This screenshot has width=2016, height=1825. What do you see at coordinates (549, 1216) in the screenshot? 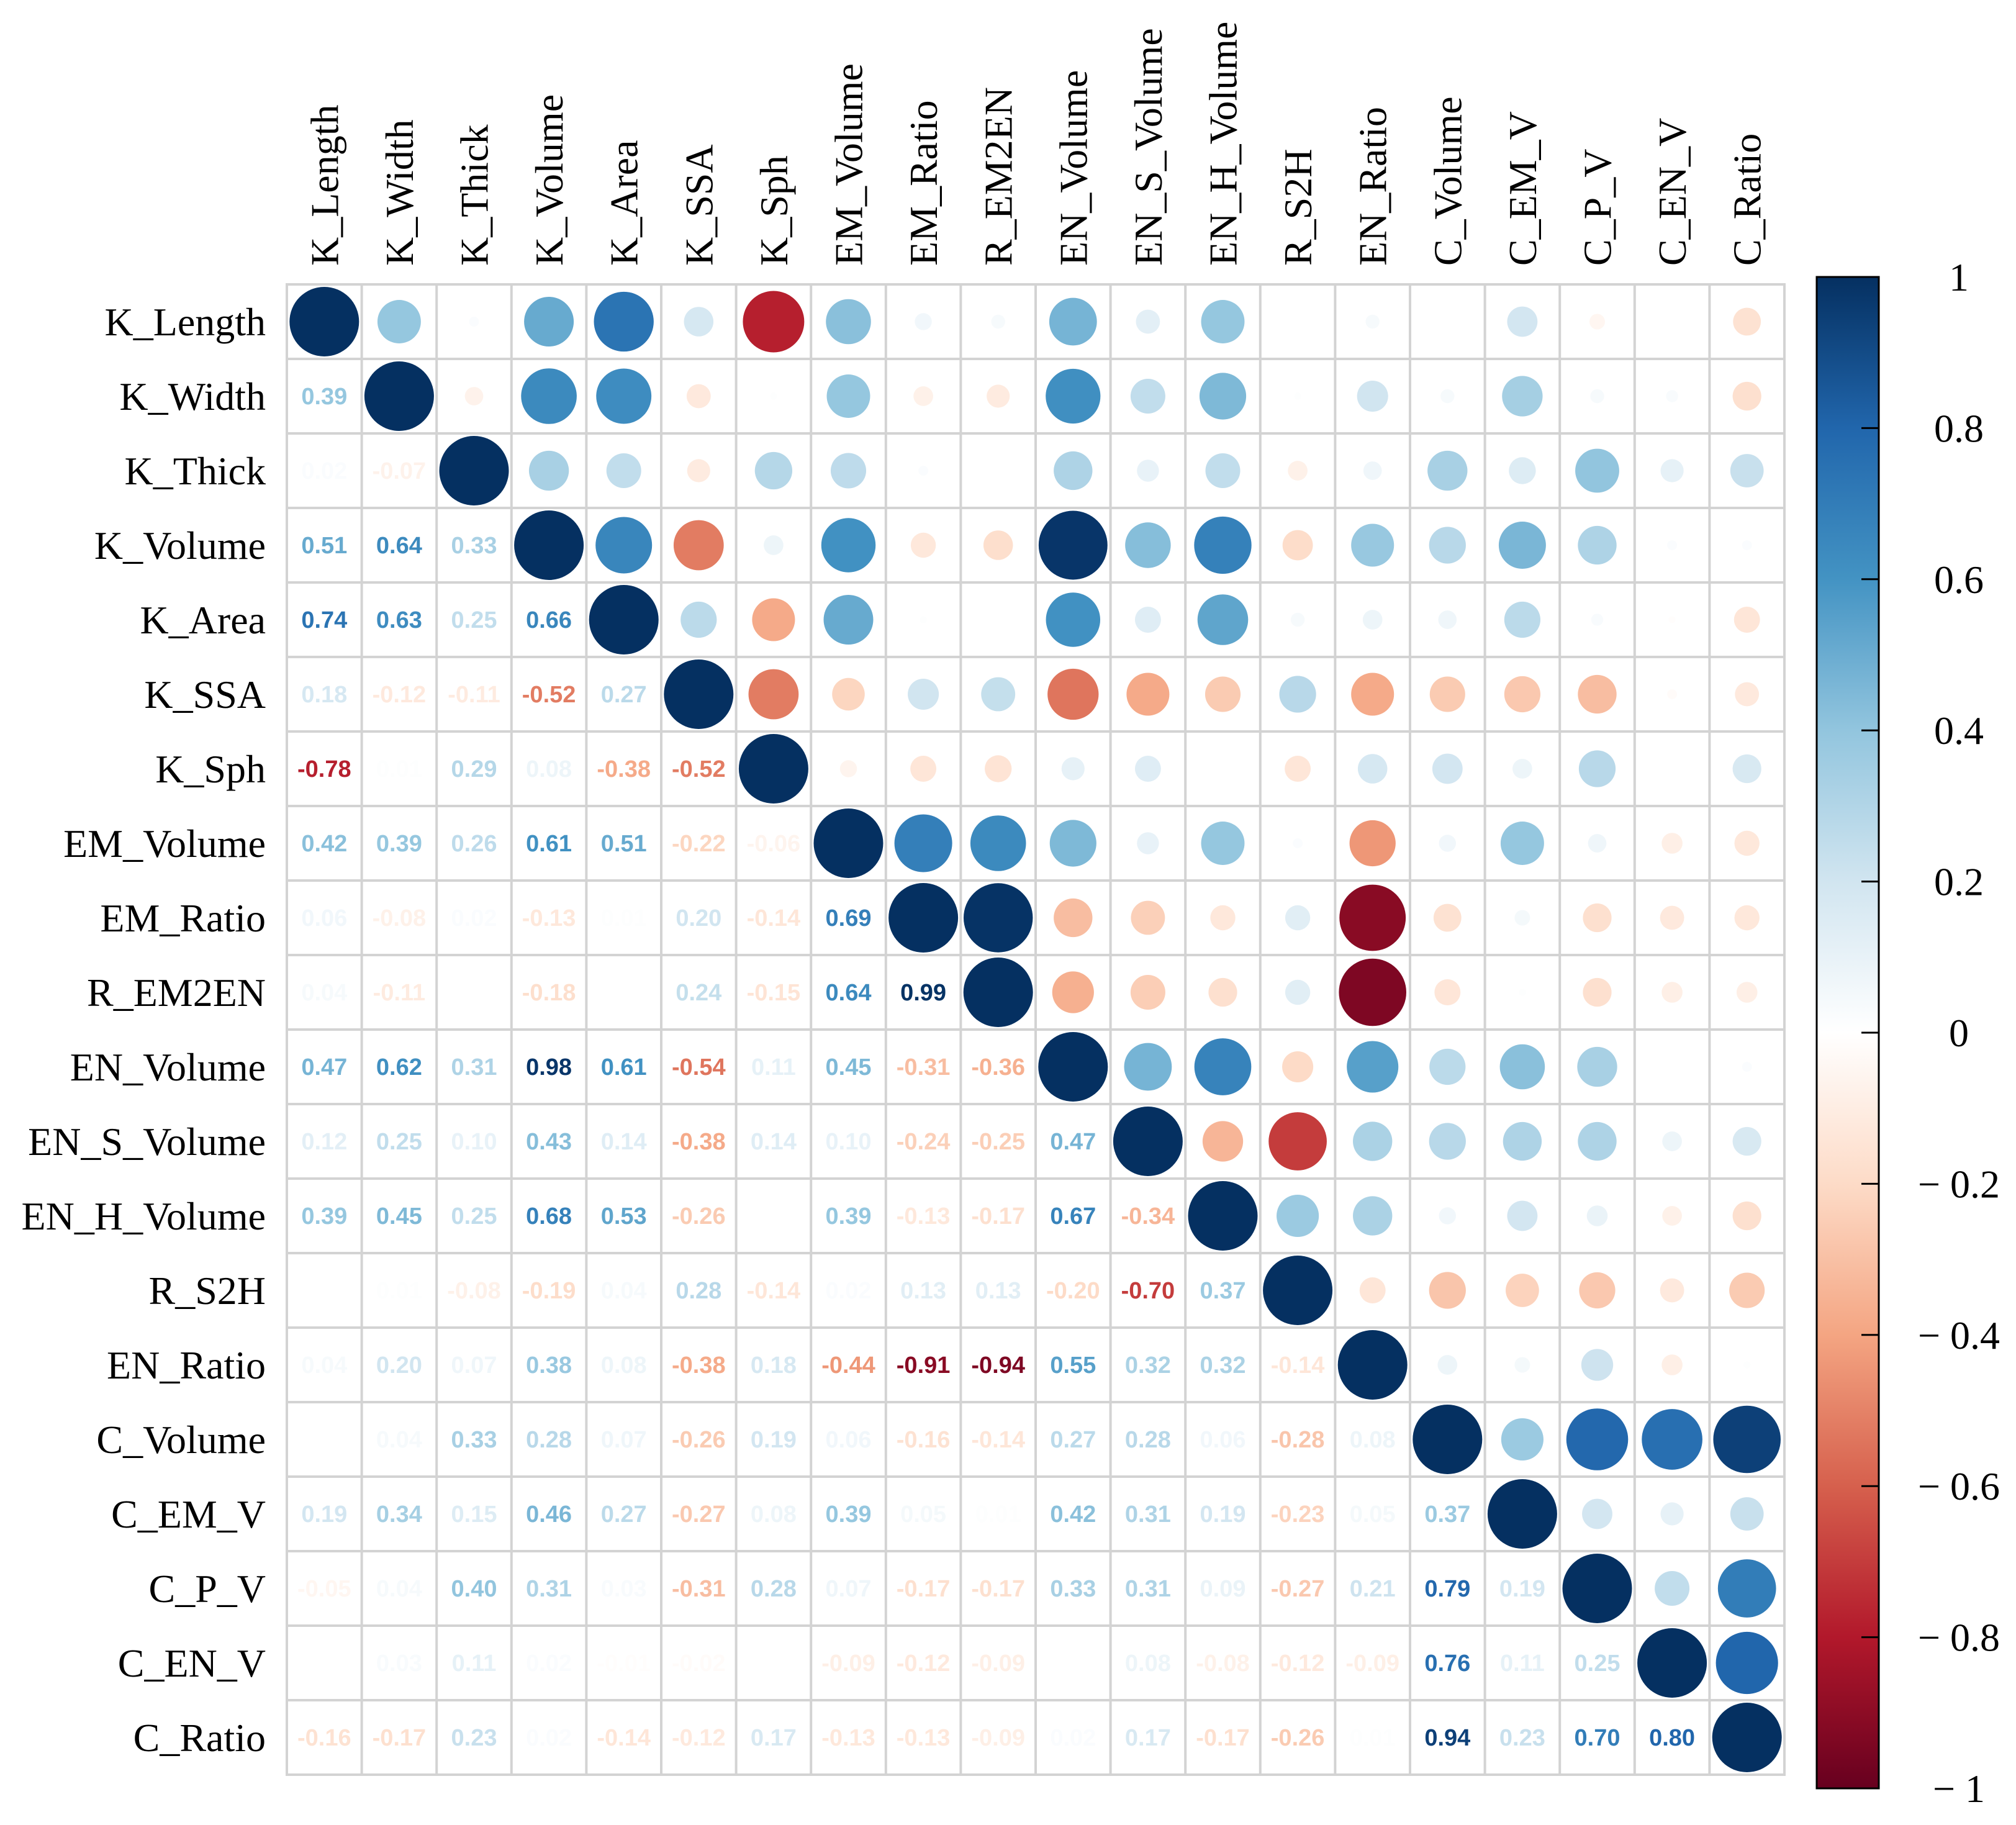
I see `corr-value-EN_H_Volume-K_Volume: 0.68` at bounding box center [549, 1216].